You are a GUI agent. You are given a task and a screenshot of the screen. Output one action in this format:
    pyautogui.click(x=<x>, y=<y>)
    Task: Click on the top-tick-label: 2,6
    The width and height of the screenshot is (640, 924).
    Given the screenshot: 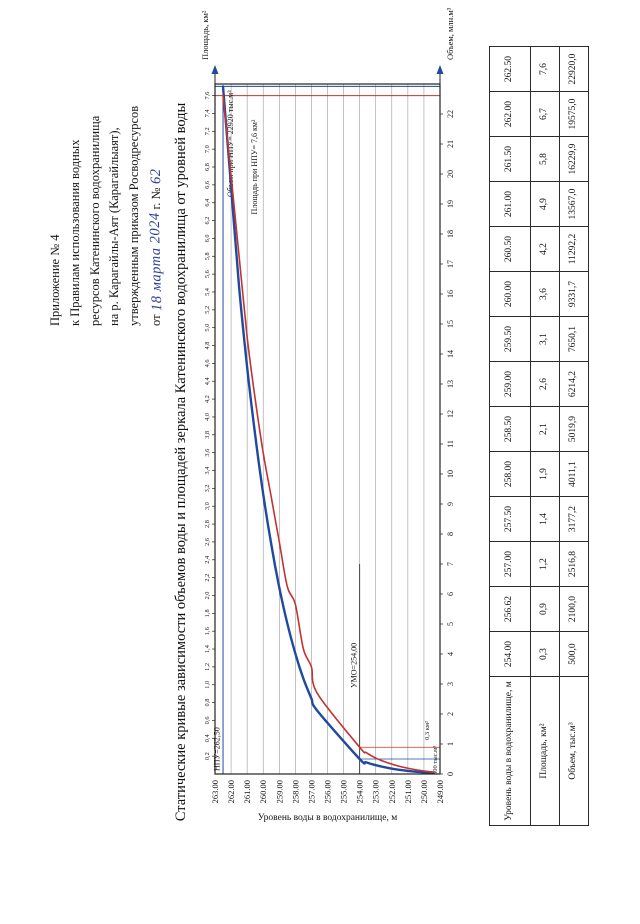 What is the action you would take?
    pyautogui.click(x=207, y=542)
    